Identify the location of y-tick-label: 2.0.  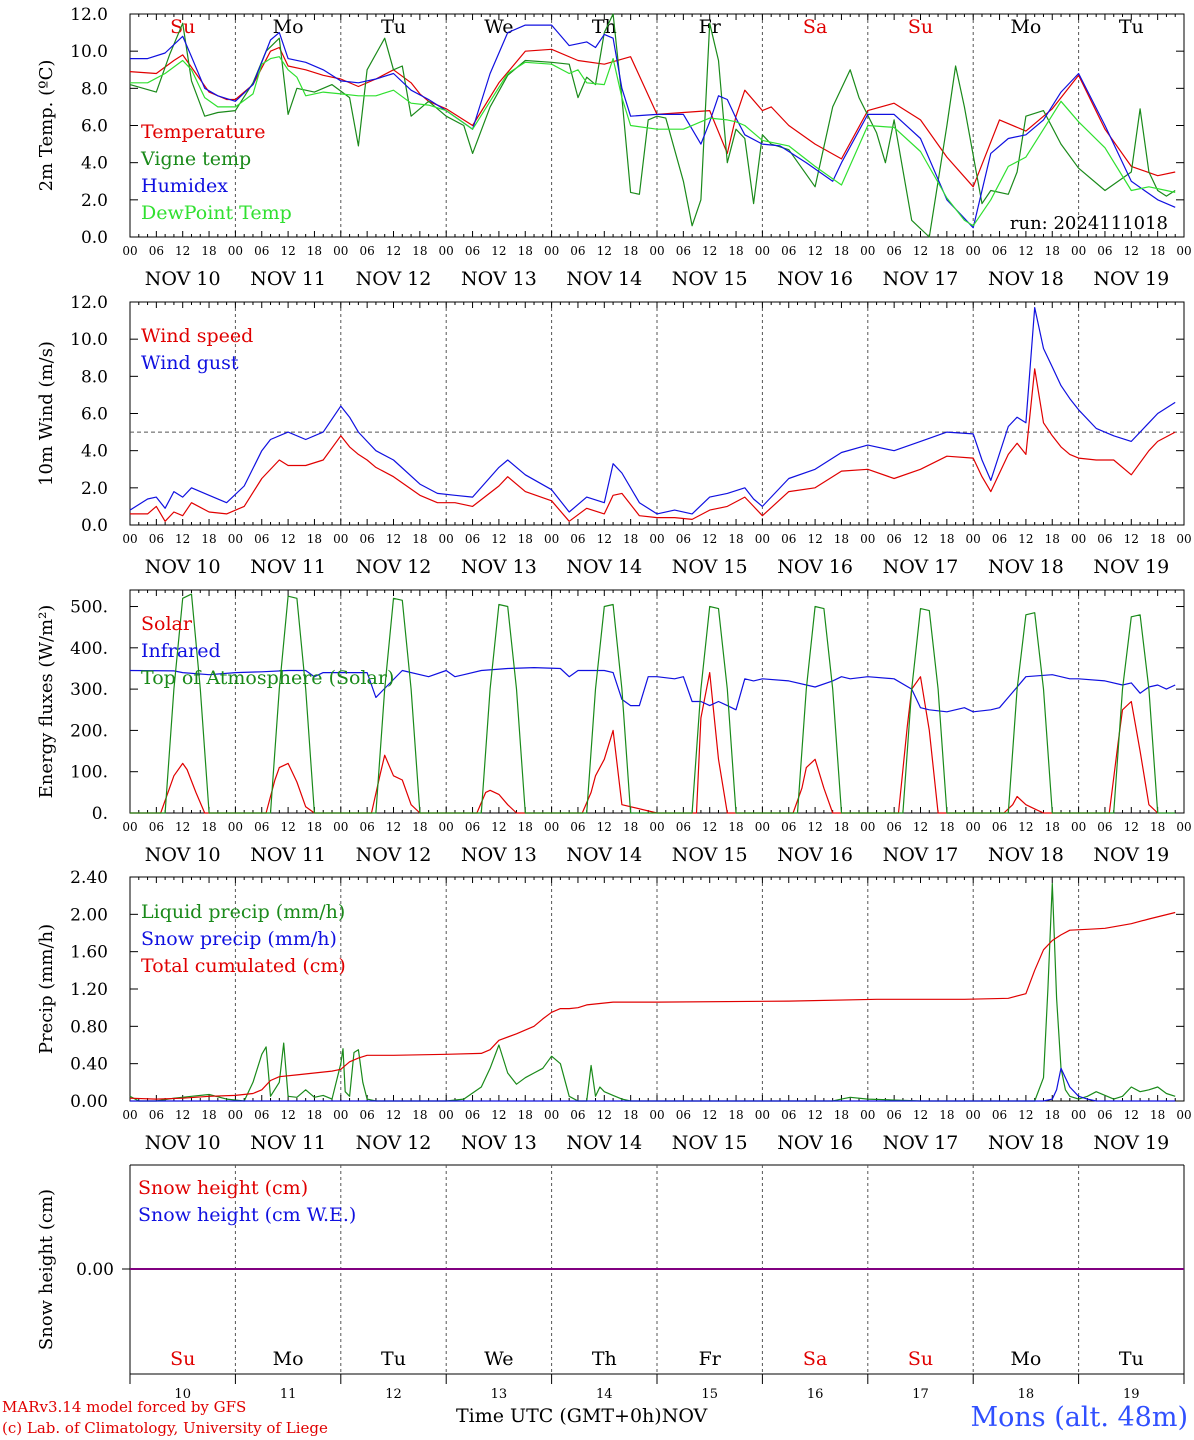
(94, 489).